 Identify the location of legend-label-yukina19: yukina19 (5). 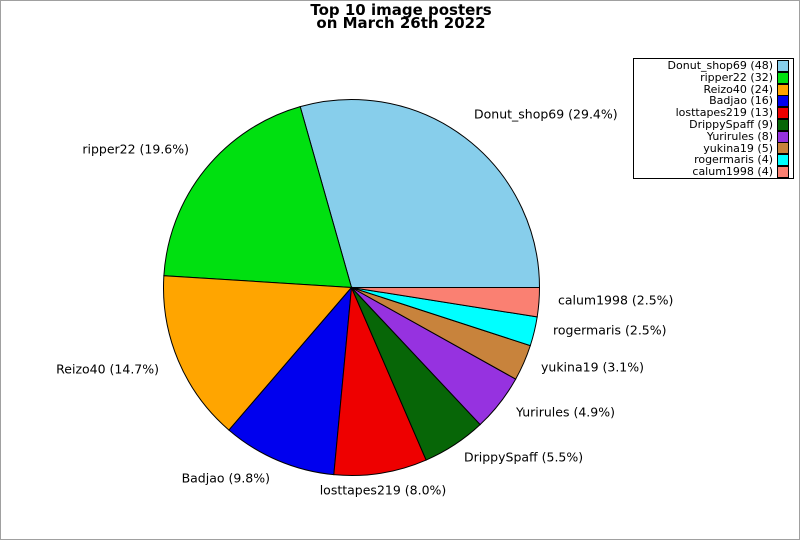
(738, 148).